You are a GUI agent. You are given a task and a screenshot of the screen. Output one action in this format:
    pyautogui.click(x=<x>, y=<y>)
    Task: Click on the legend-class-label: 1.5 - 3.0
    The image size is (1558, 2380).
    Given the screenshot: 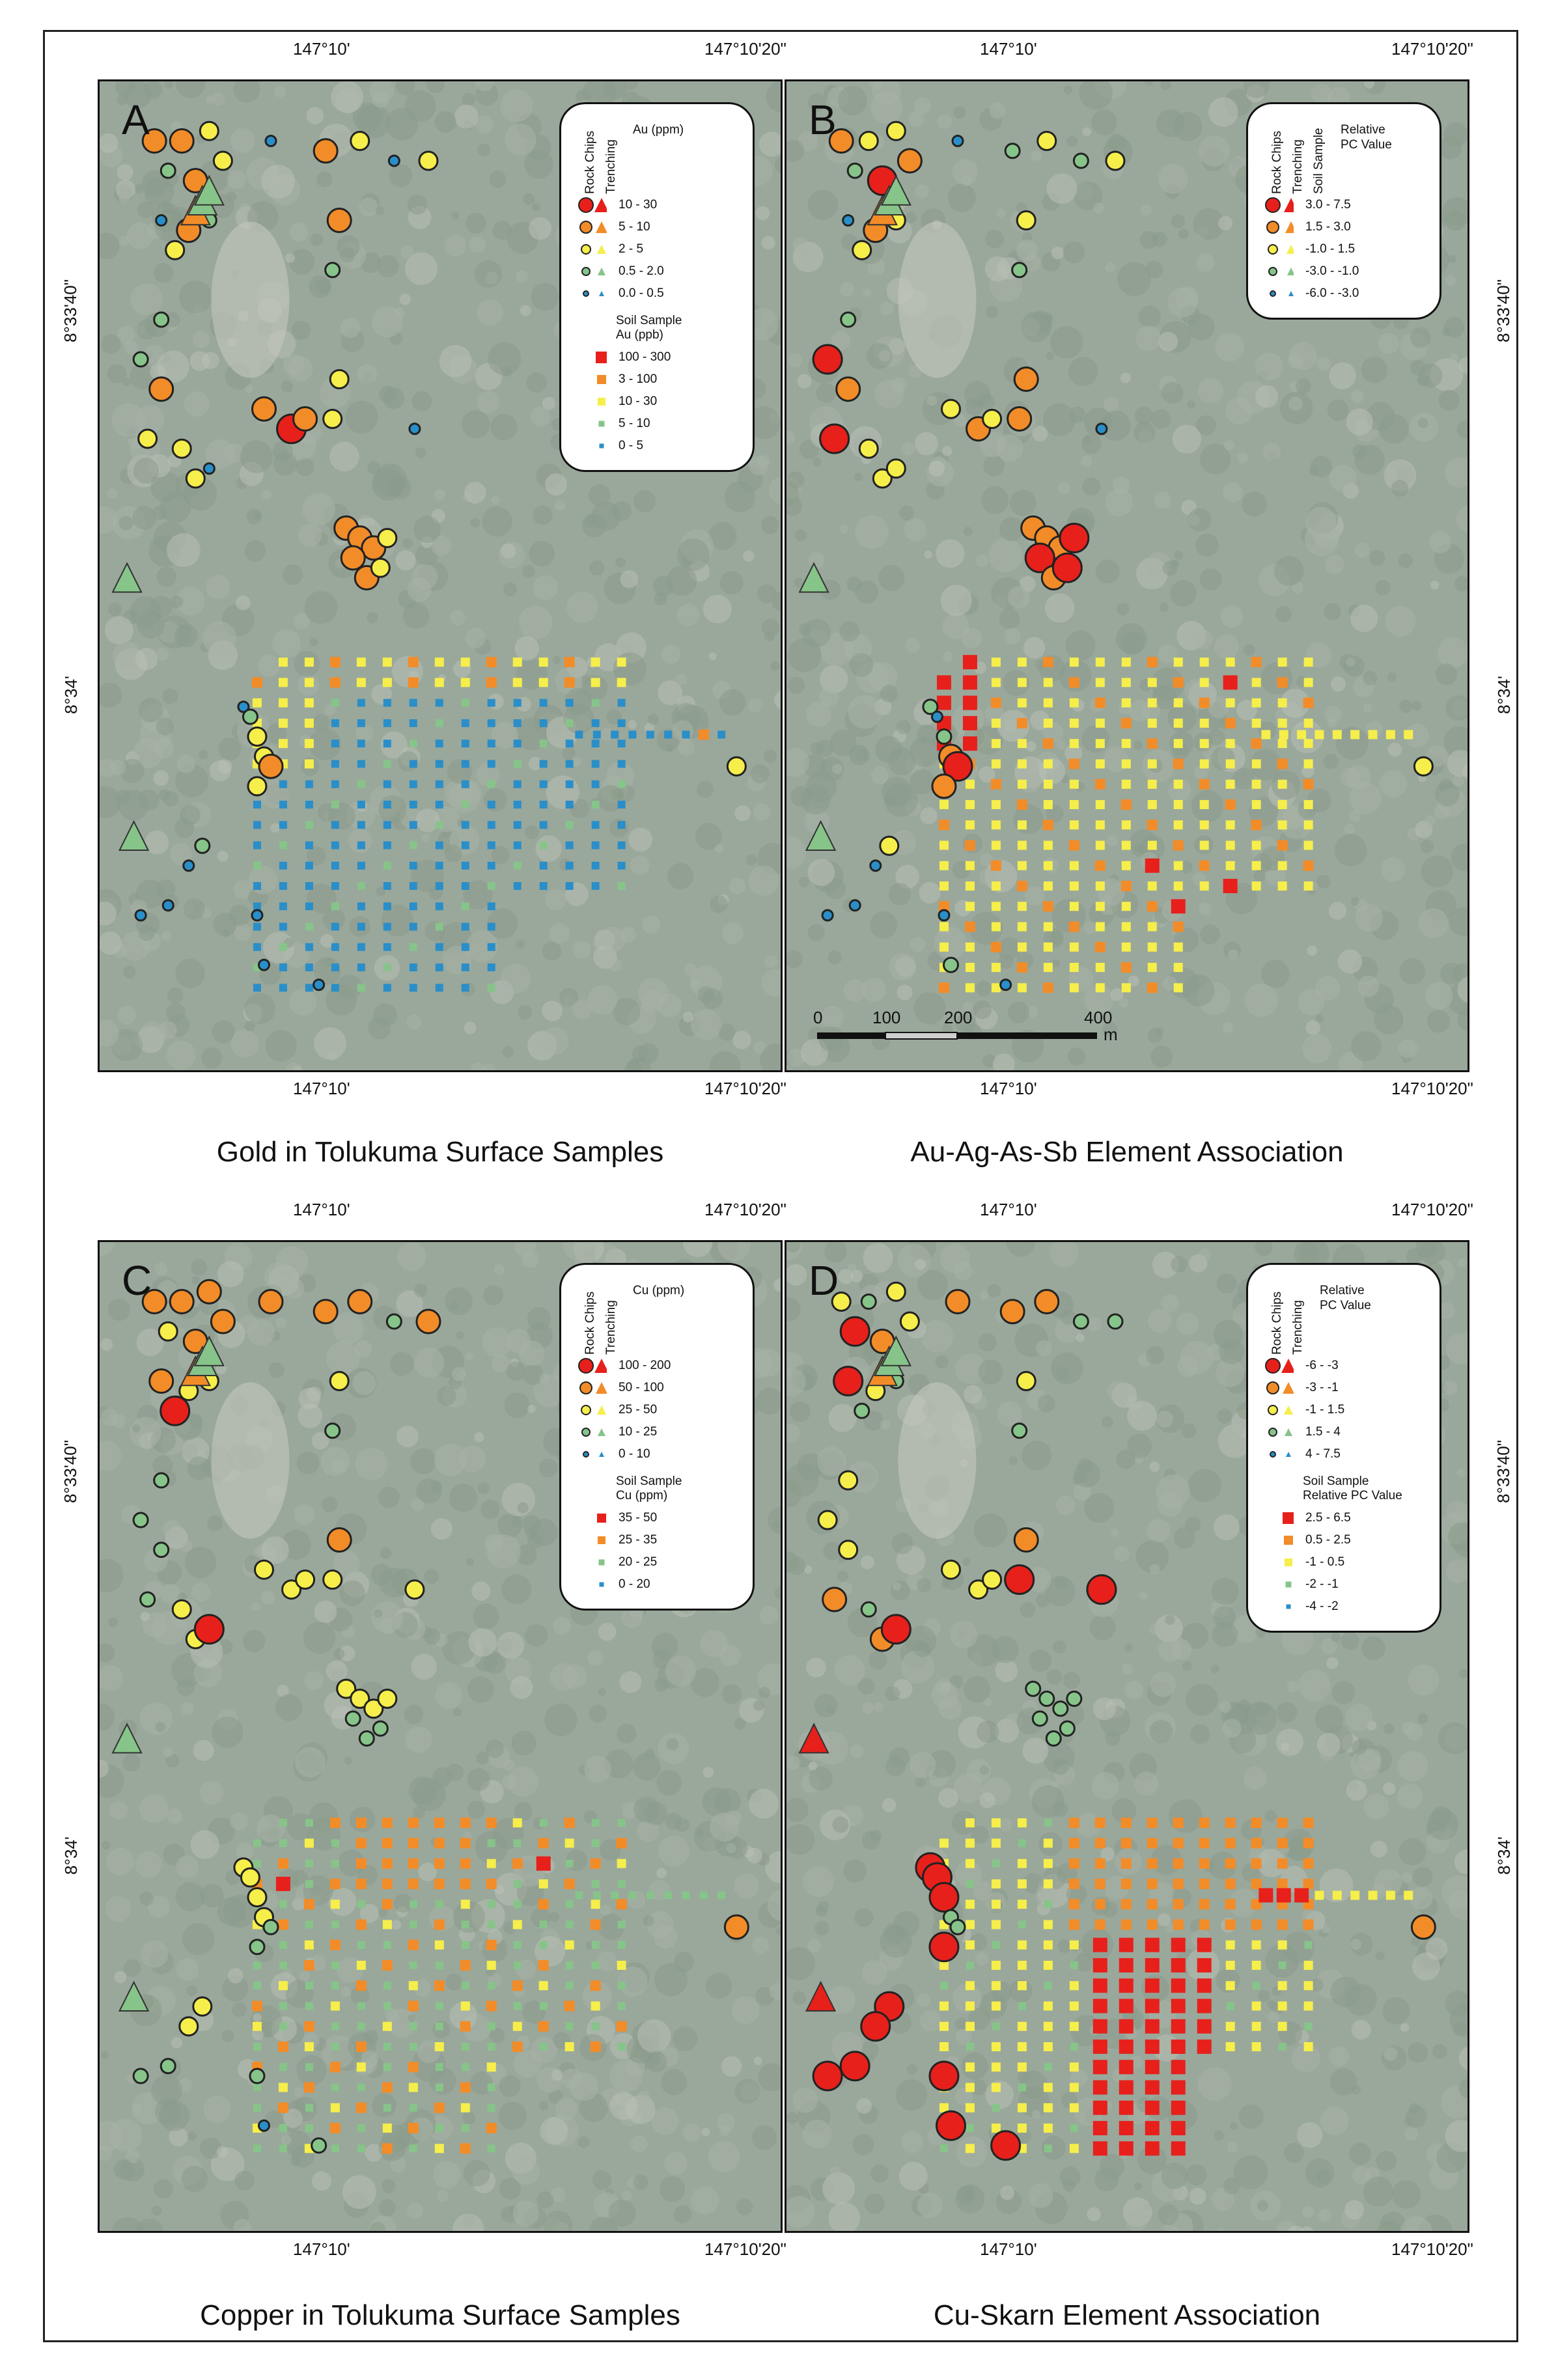 What is the action you would take?
    pyautogui.click(x=1328, y=227)
    